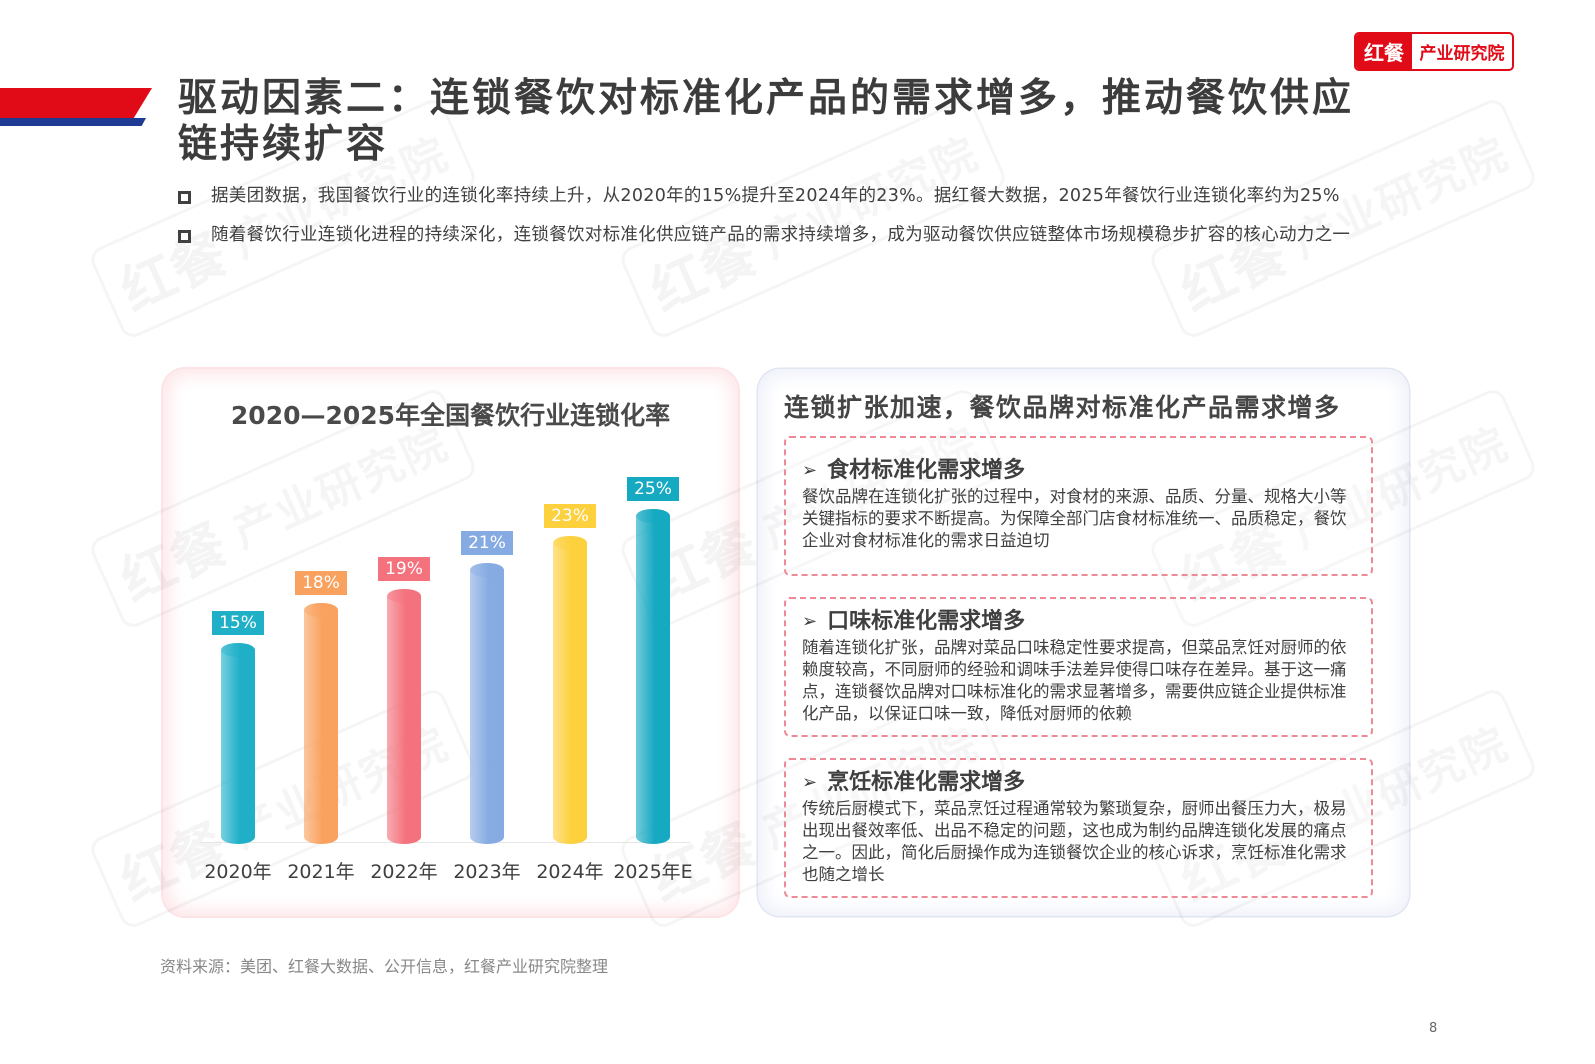 Image resolution: width=1595 pixels, height=1064 pixels. What do you see at coordinates (76, 103) in the screenshot?
I see `ribbon-red-stripe` at bounding box center [76, 103].